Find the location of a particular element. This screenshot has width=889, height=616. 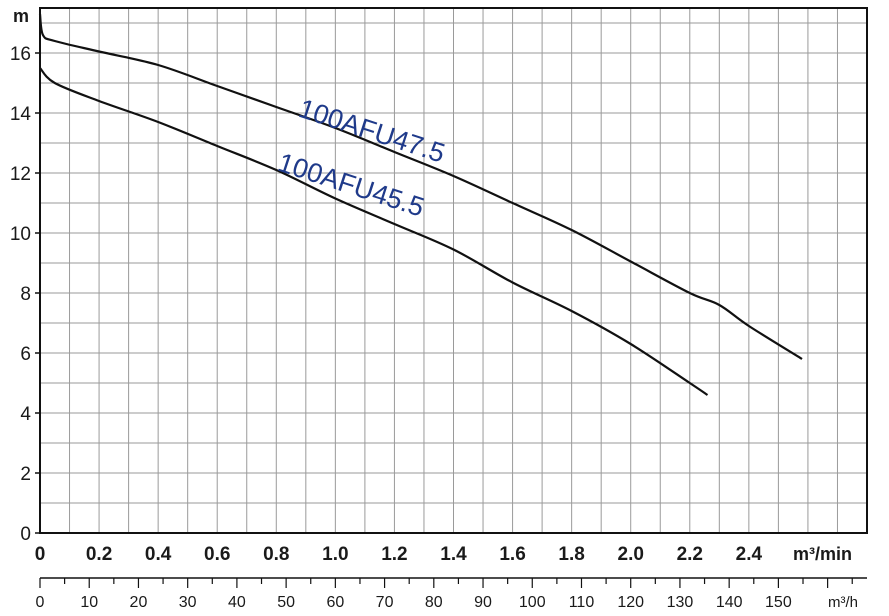

y-tick-label: 0 is located at coordinates (25, 534).